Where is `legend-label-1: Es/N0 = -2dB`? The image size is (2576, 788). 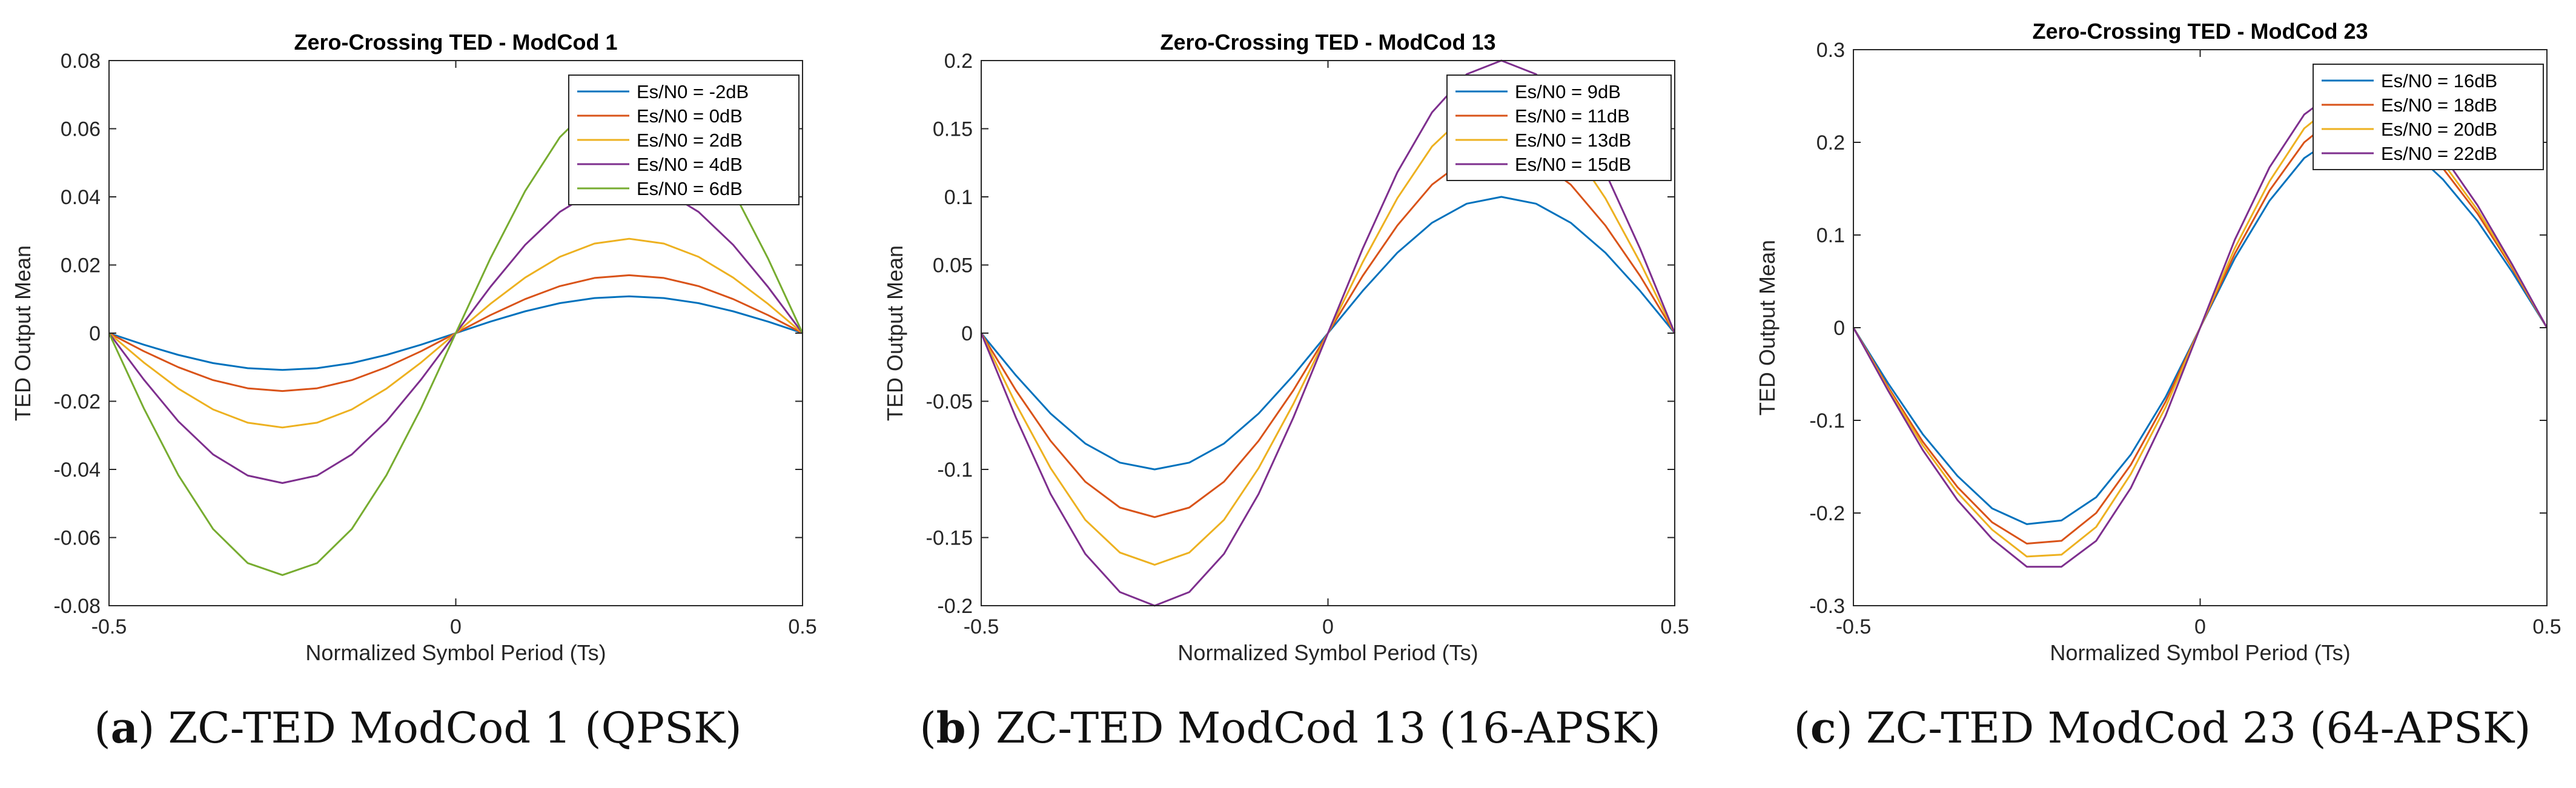 legend-label-1: Es/N0 = -2dB is located at coordinates (693, 91).